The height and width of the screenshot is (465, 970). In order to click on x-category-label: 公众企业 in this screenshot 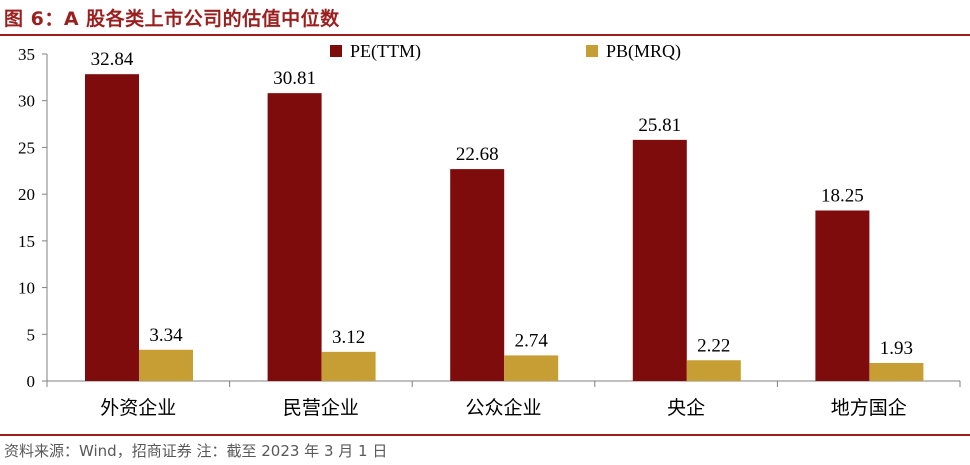, I will do `click(503, 408)`.